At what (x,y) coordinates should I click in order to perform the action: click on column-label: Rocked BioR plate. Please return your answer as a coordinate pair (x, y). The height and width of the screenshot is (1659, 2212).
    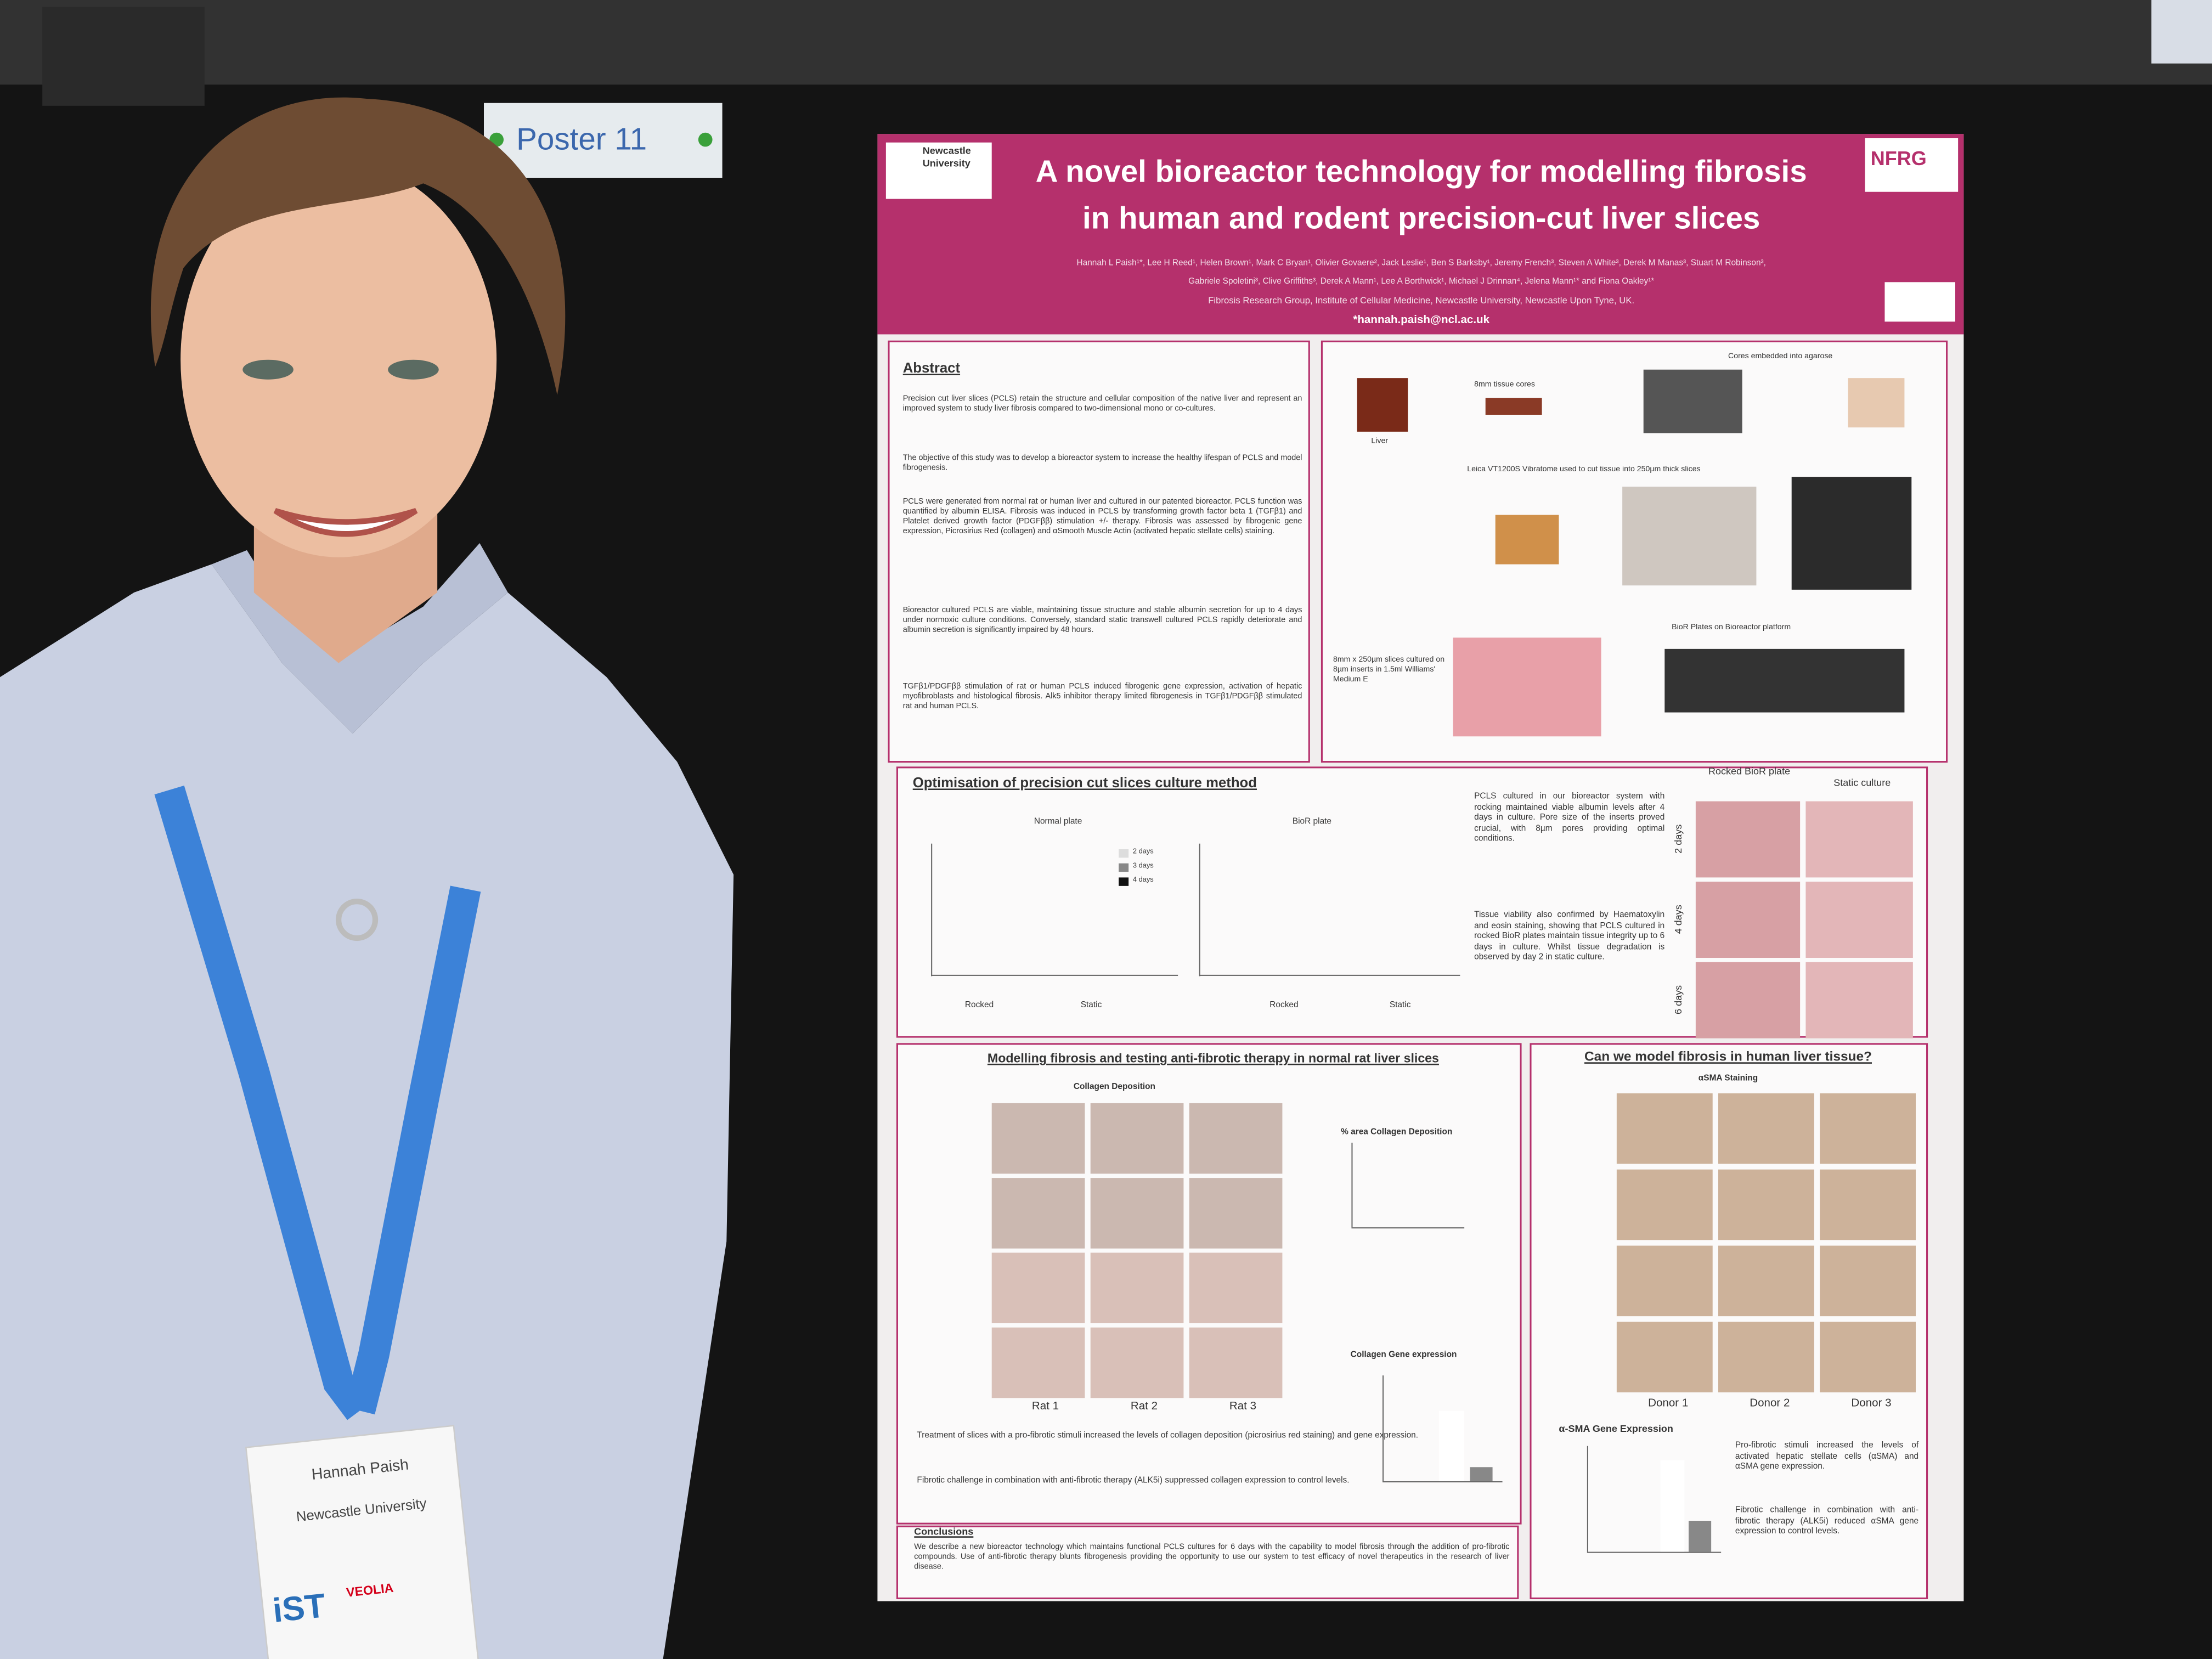
    Looking at the image, I should click on (1750, 772).